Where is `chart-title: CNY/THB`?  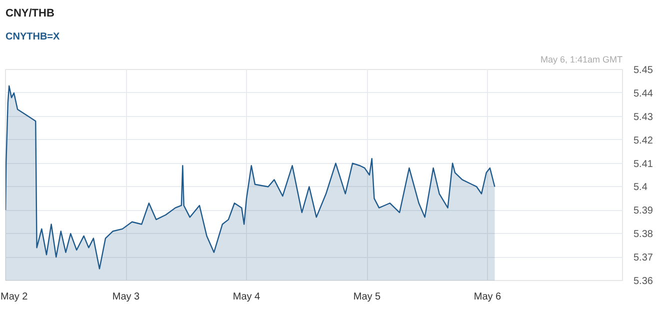 chart-title: CNY/THB is located at coordinates (30, 14).